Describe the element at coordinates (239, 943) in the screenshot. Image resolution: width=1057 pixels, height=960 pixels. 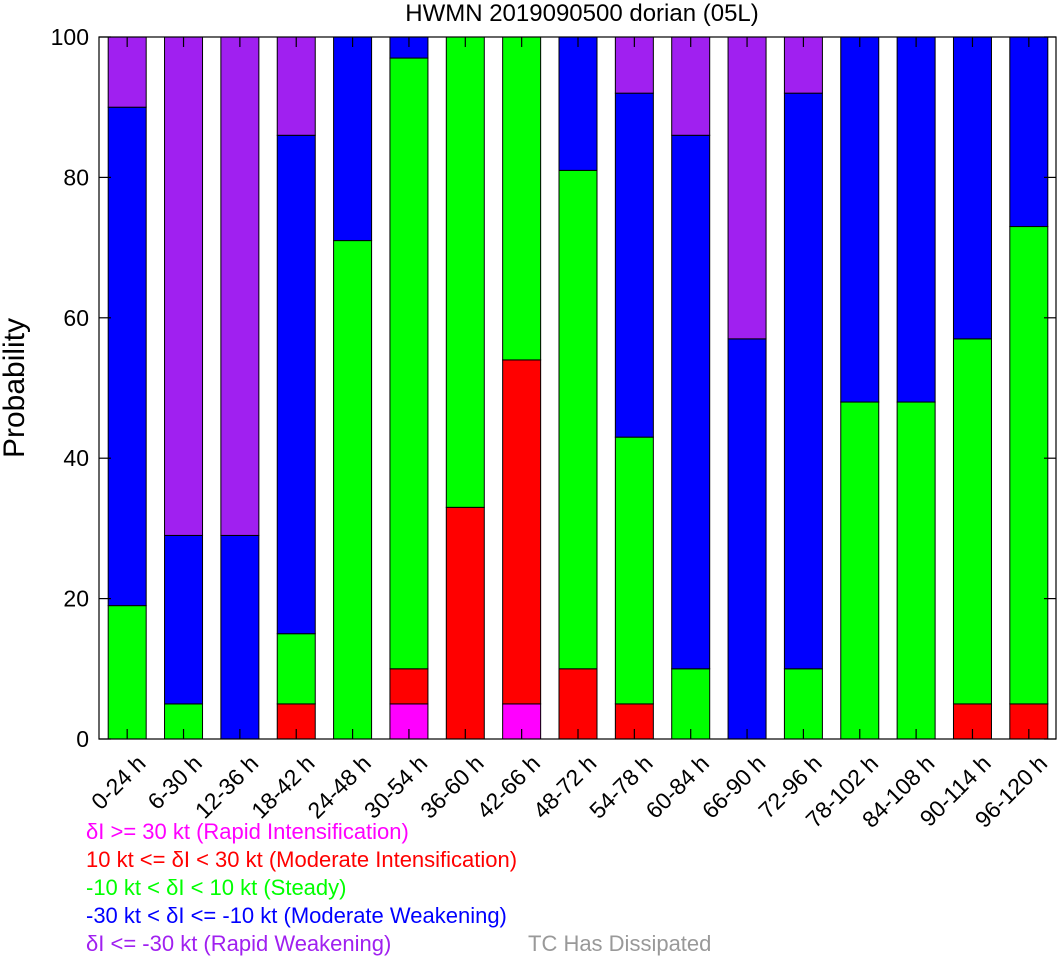
I see `legend-entry: δI <= -30 kt (Rapid Weakening)` at that location.